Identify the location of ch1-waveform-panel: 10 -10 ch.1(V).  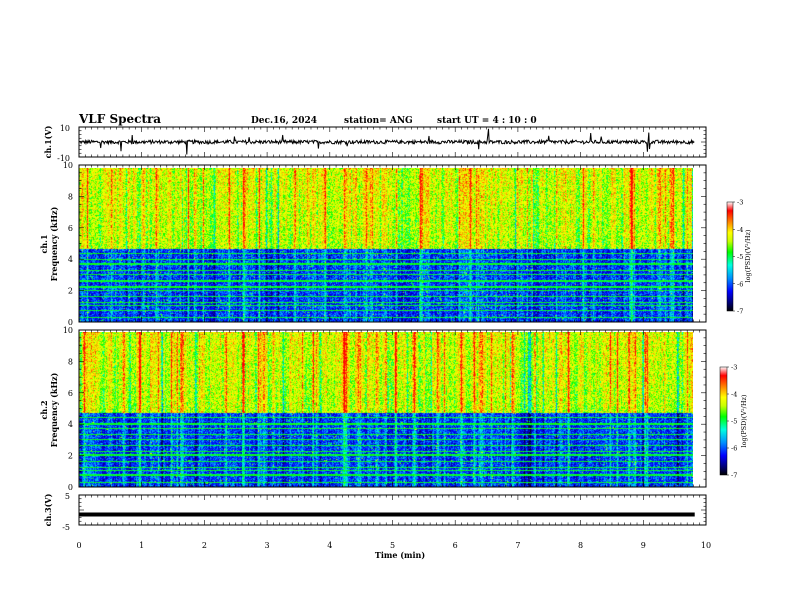
(375, 143).